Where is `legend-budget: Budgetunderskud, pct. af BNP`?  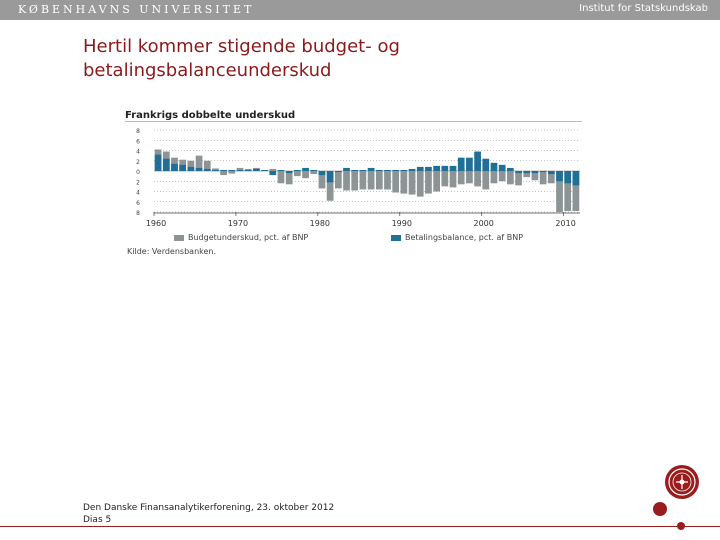 legend-budget: Budgetunderskud, pct. af BNP is located at coordinates (241, 237).